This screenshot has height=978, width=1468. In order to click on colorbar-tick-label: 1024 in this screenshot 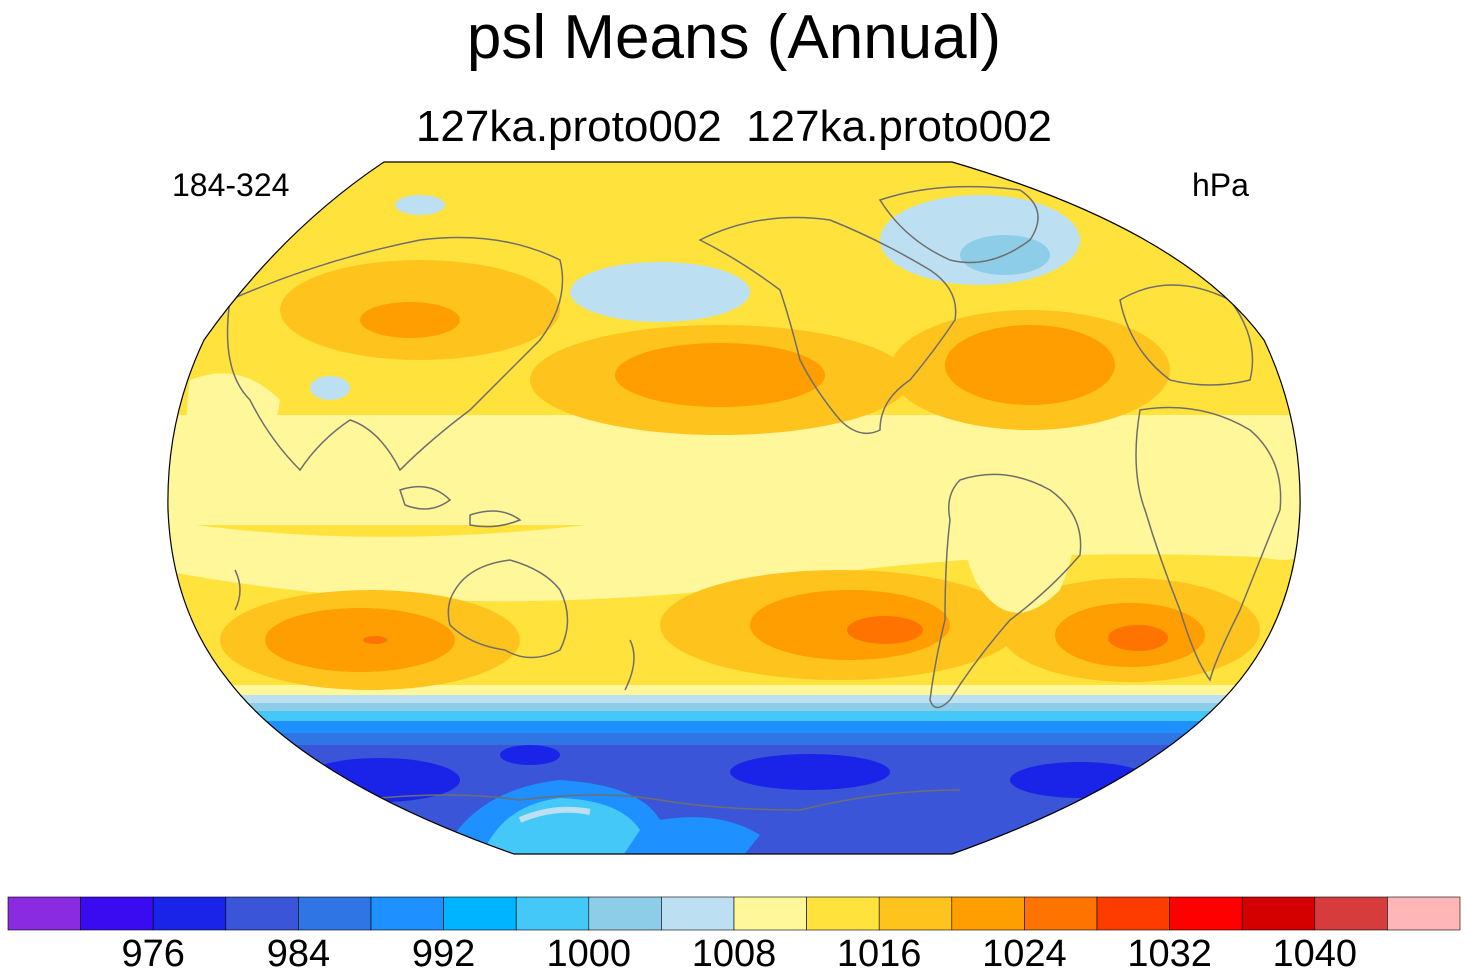, I will do `click(1024, 954)`.